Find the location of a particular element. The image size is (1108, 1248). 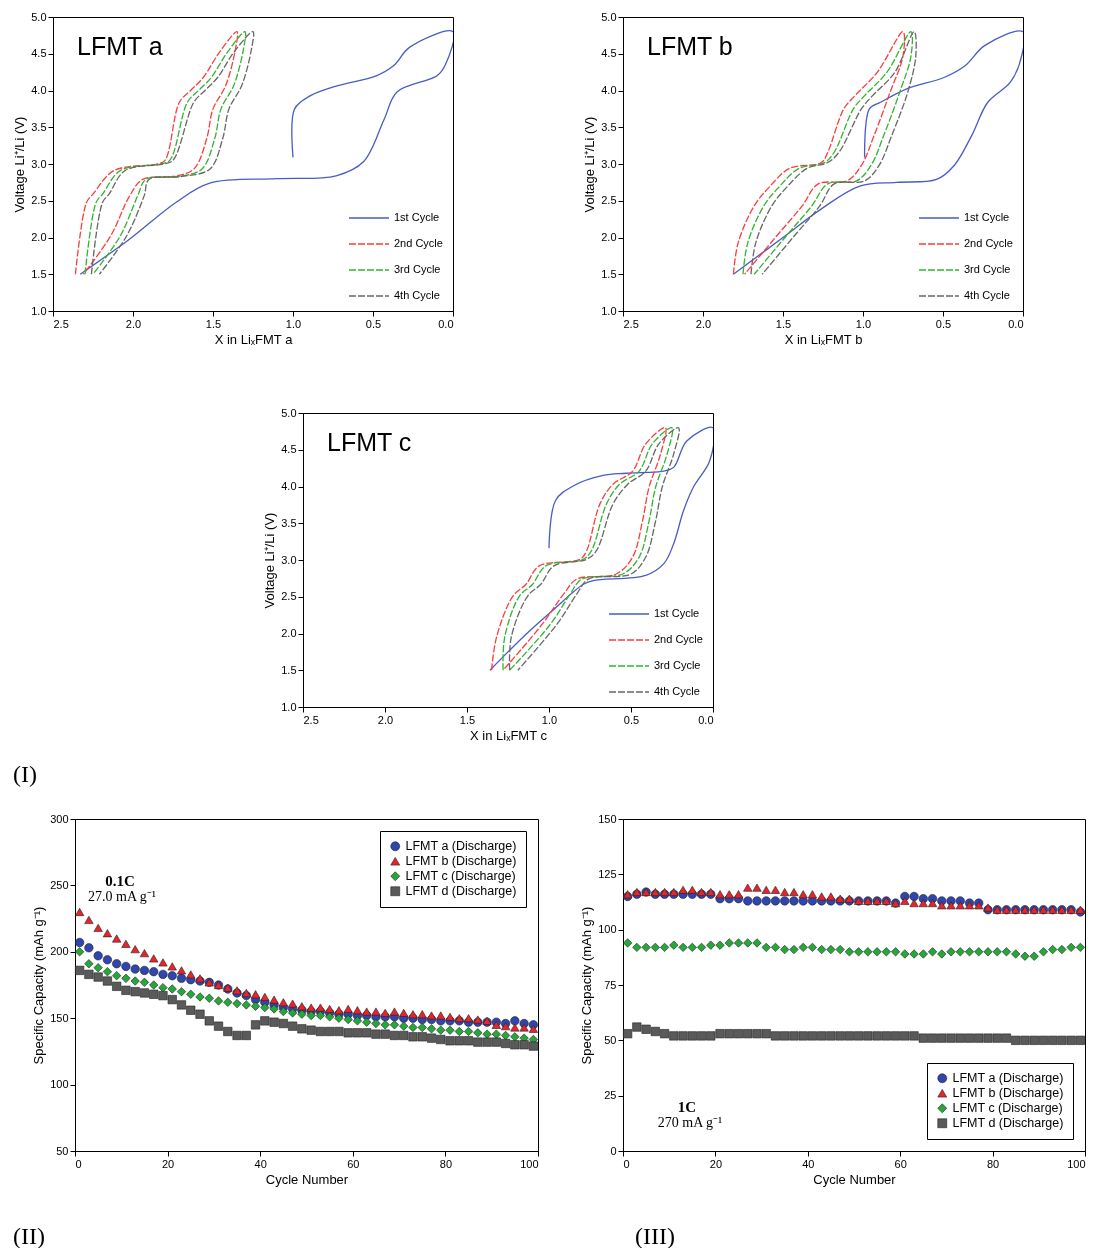

text: LFMT c is located at coordinates (369, 442).